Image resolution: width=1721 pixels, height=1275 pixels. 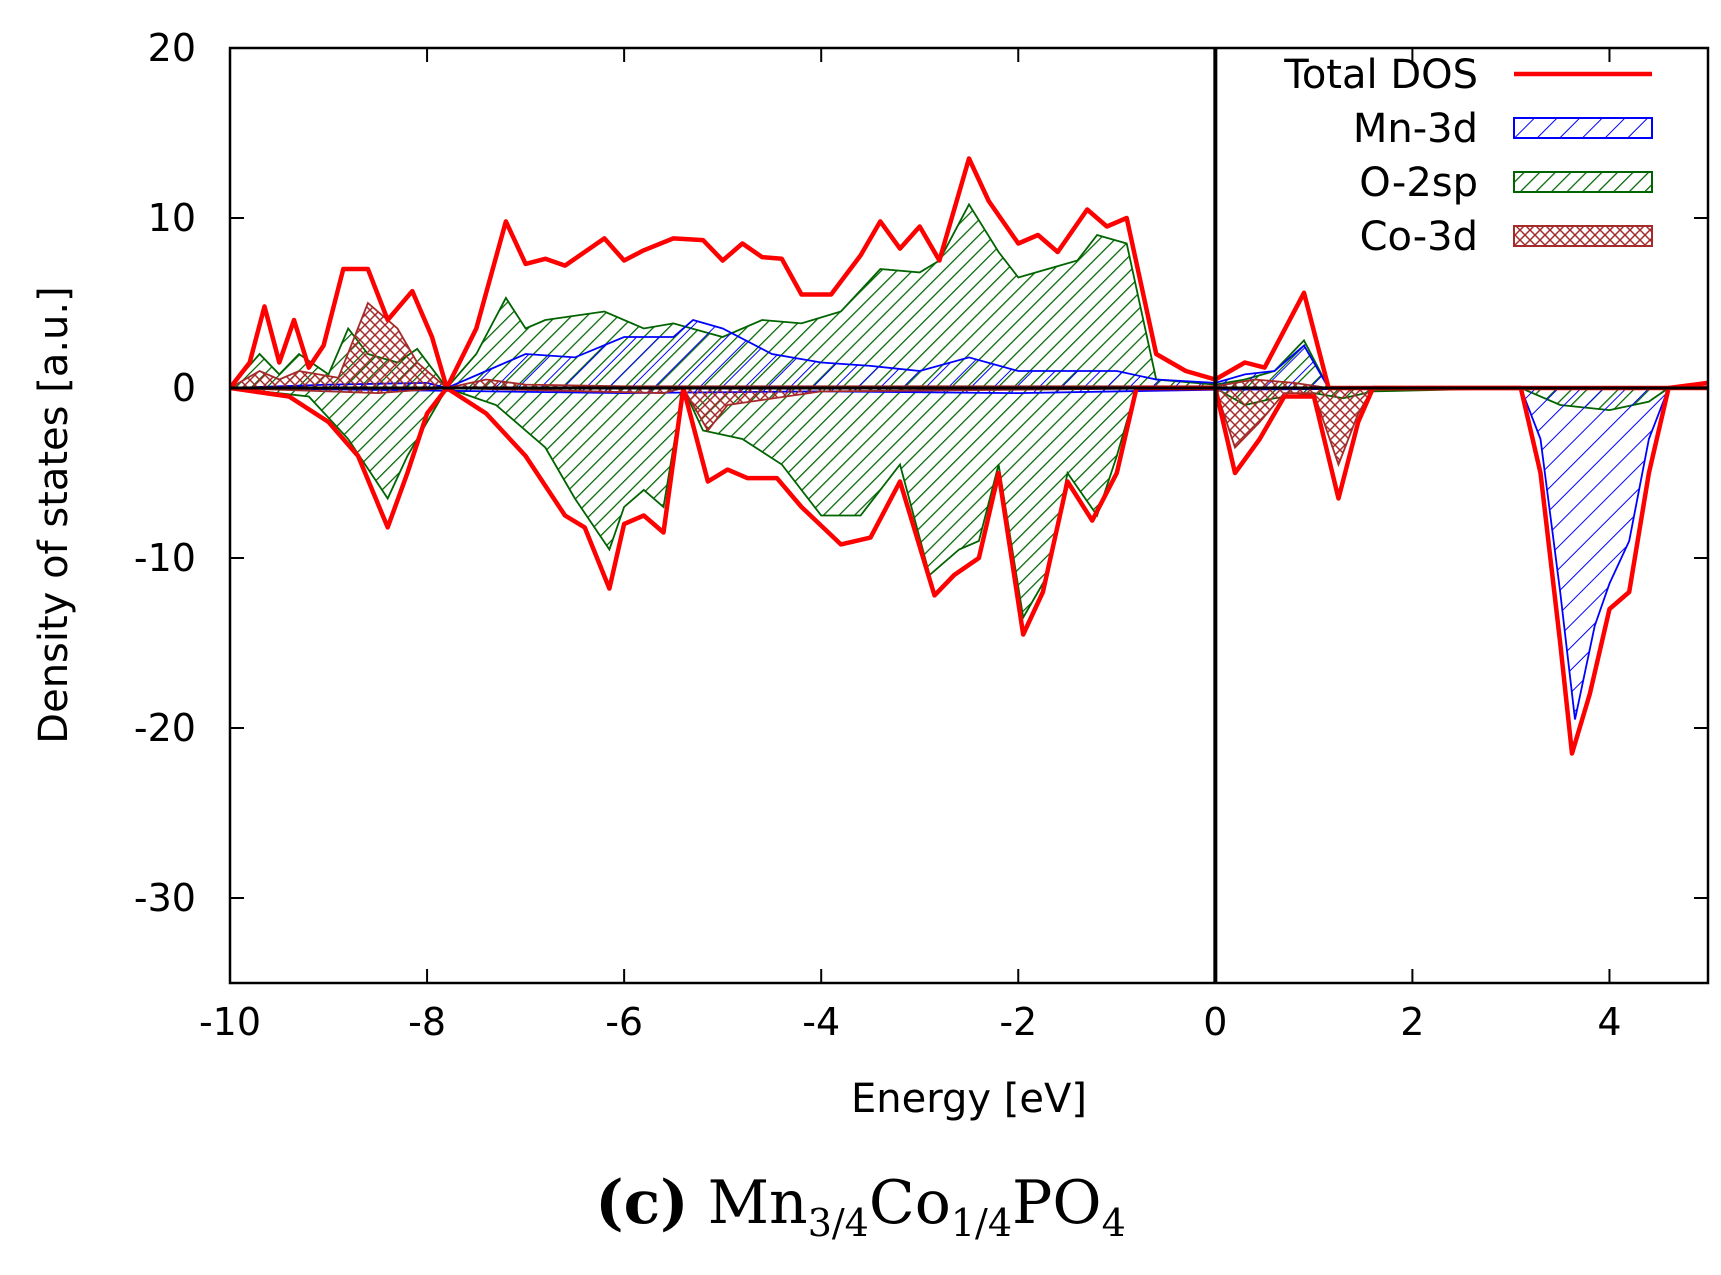 I want to click on y-tick-label: 20, so click(x=172, y=48).